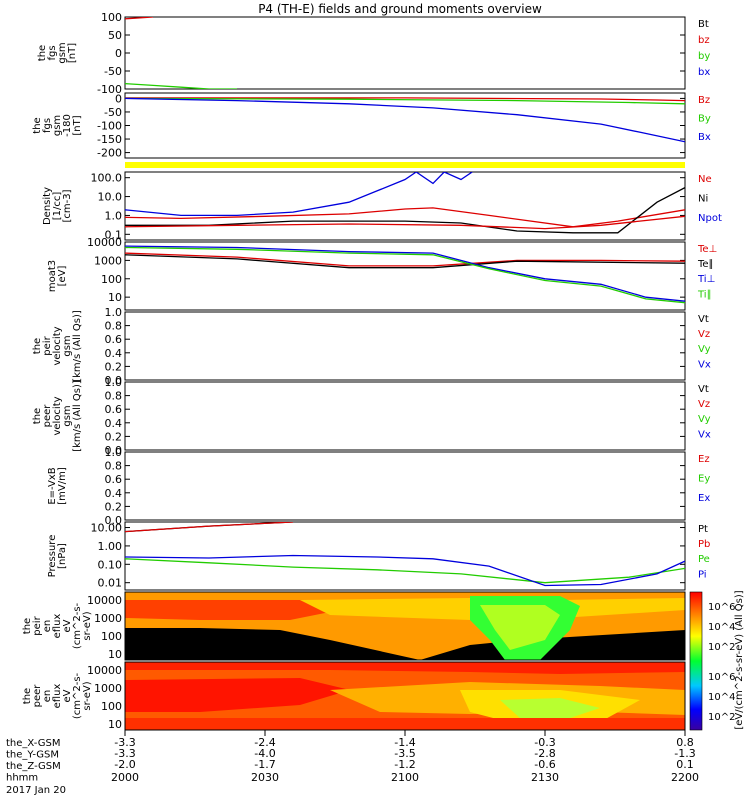 This screenshot has width=750, height=800. What do you see at coordinates (114, 234) in the screenshot?
I see `y-tick-label: 0.1` at bounding box center [114, 234].